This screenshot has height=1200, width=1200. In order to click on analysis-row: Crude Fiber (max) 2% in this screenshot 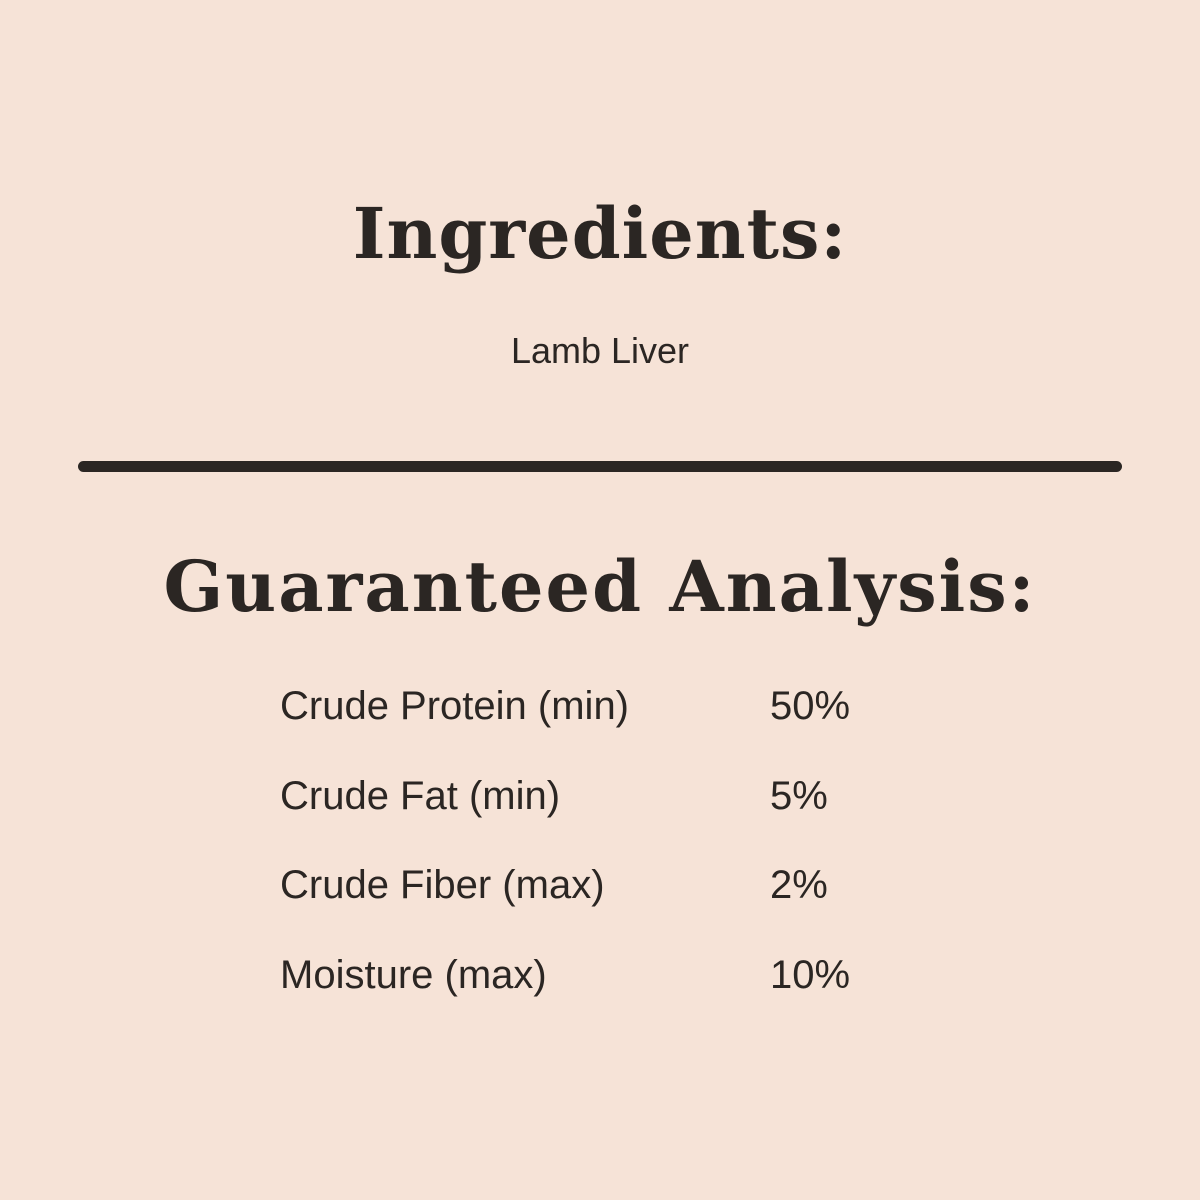, I will do `click(554, 888)`.